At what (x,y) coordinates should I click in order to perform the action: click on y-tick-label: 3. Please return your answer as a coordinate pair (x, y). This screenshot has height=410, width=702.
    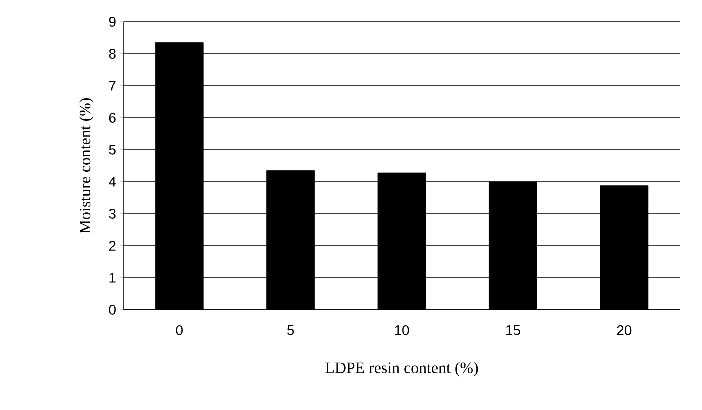
    Looking at the image, I should click on (112, 214).